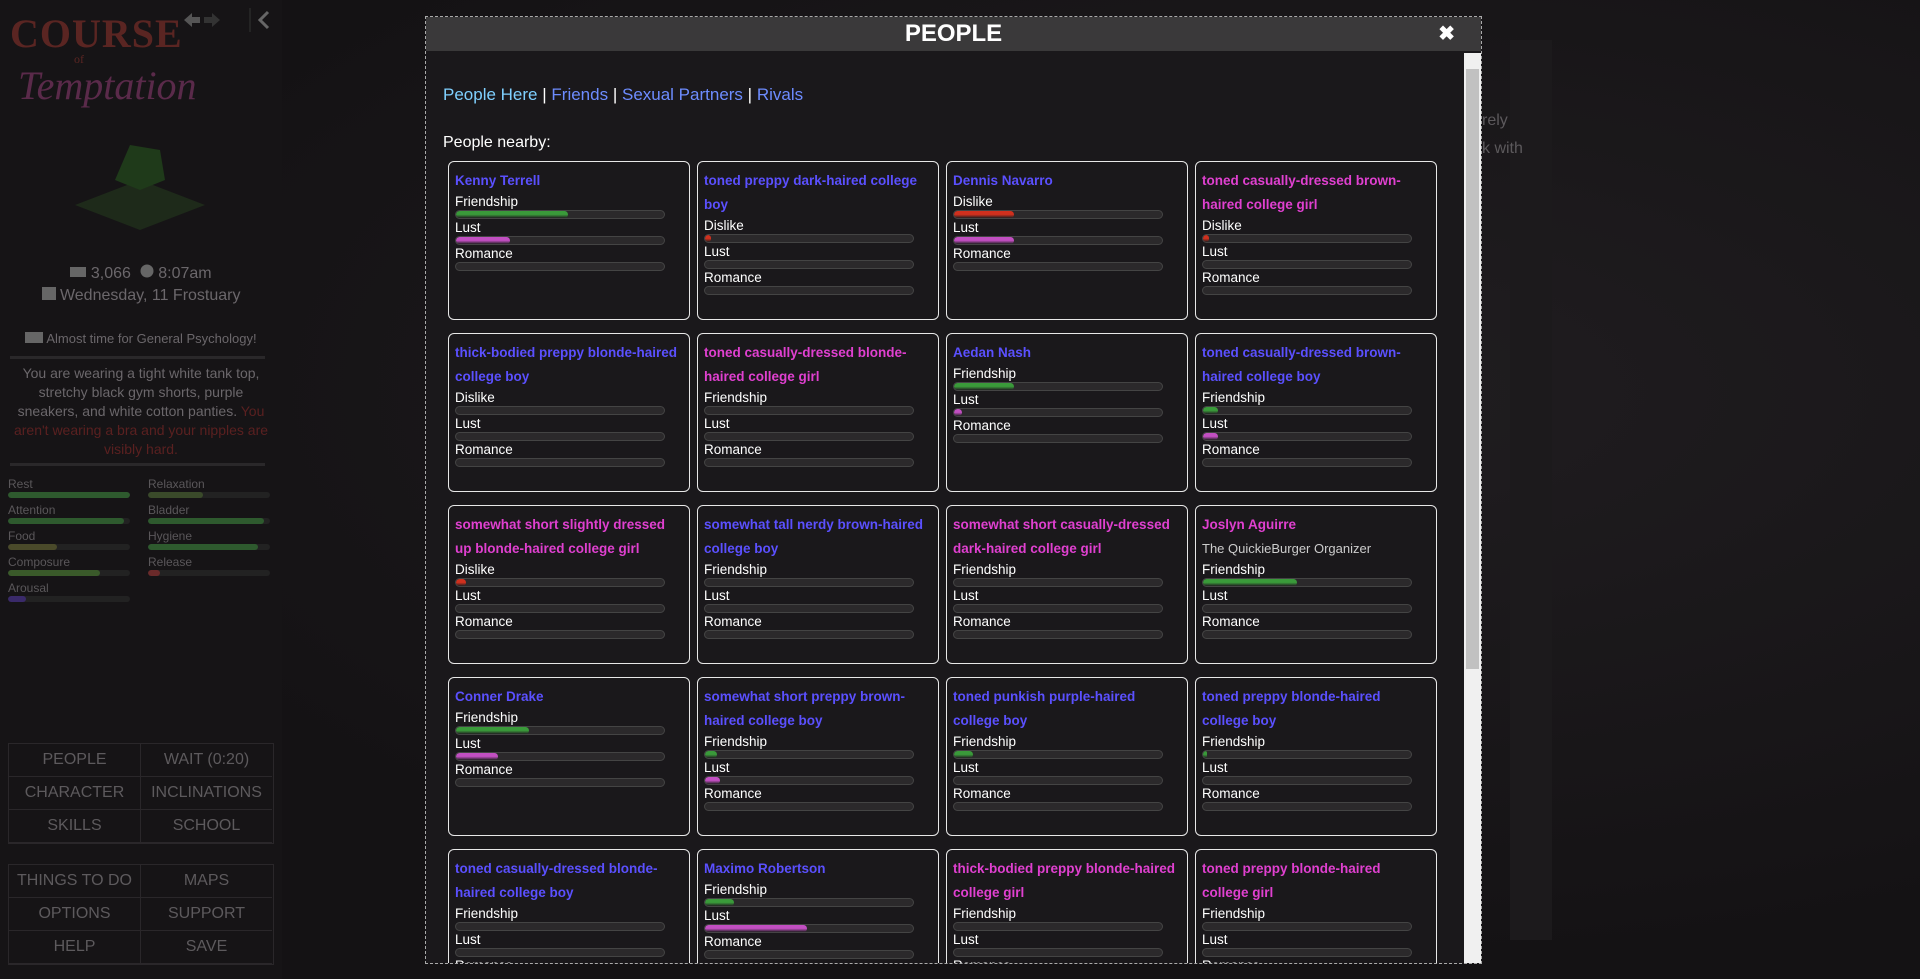 The image size is (1920, 979). What do you see at coordinates (209, 565) in the screenshot?
I see `stat: Release` at bounding box center [209, 565].